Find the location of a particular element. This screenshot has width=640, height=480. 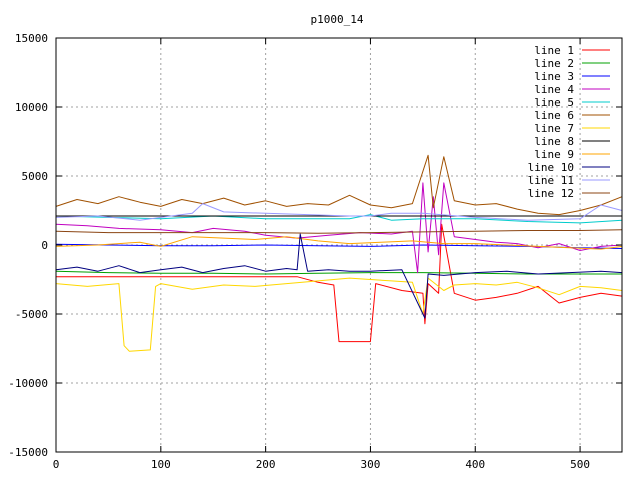

legend-label: line 11 is located at coordinates (551, 180).